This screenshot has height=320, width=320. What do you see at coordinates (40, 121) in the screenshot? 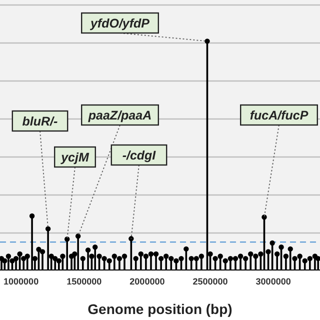
I see `annotation: bluR/-` at bounding box center [40, 121].